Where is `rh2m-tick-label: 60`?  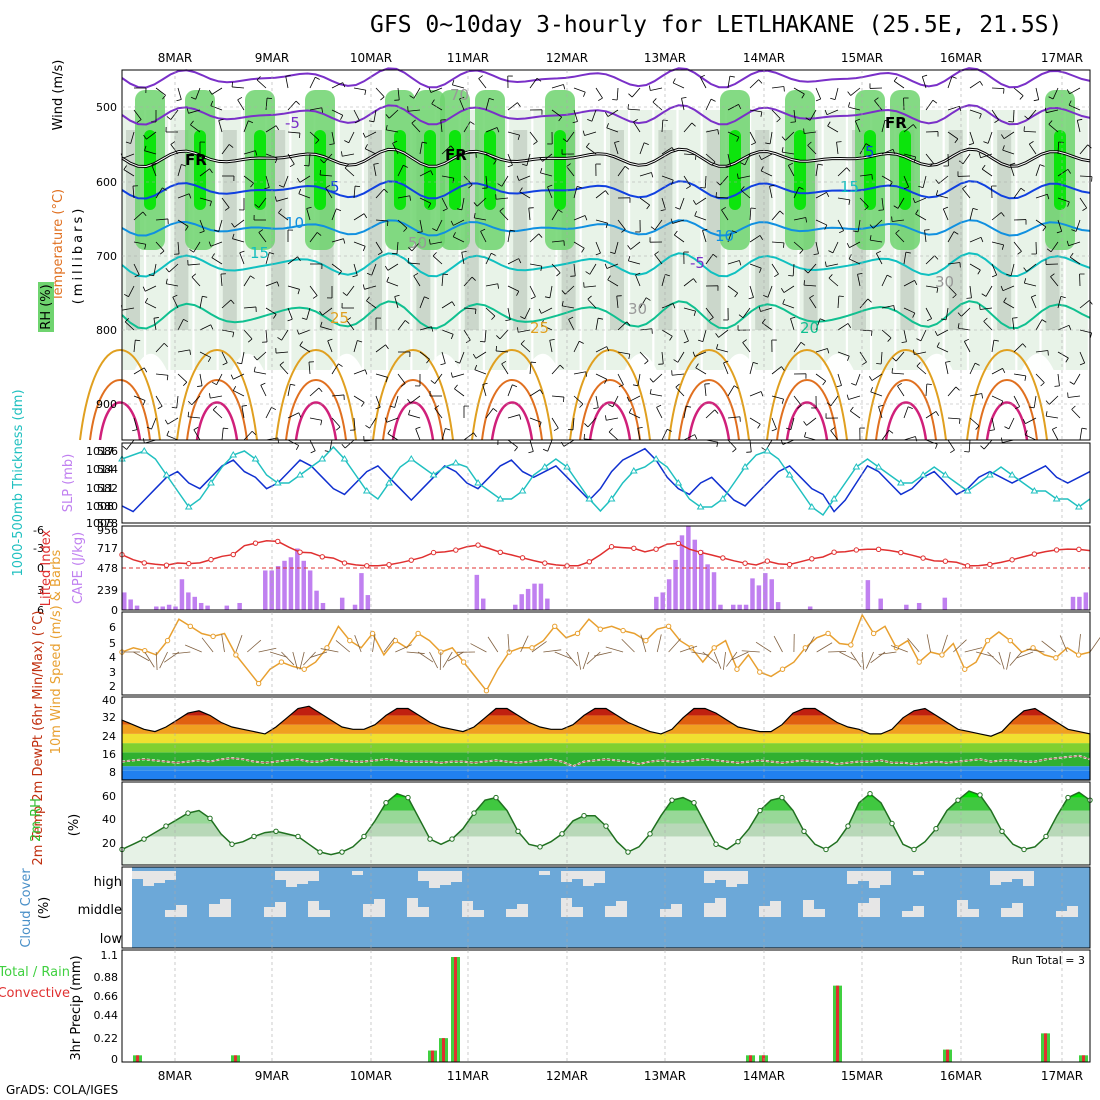
rh2m-tick-label: 60 is located at coordinates (109, 796).